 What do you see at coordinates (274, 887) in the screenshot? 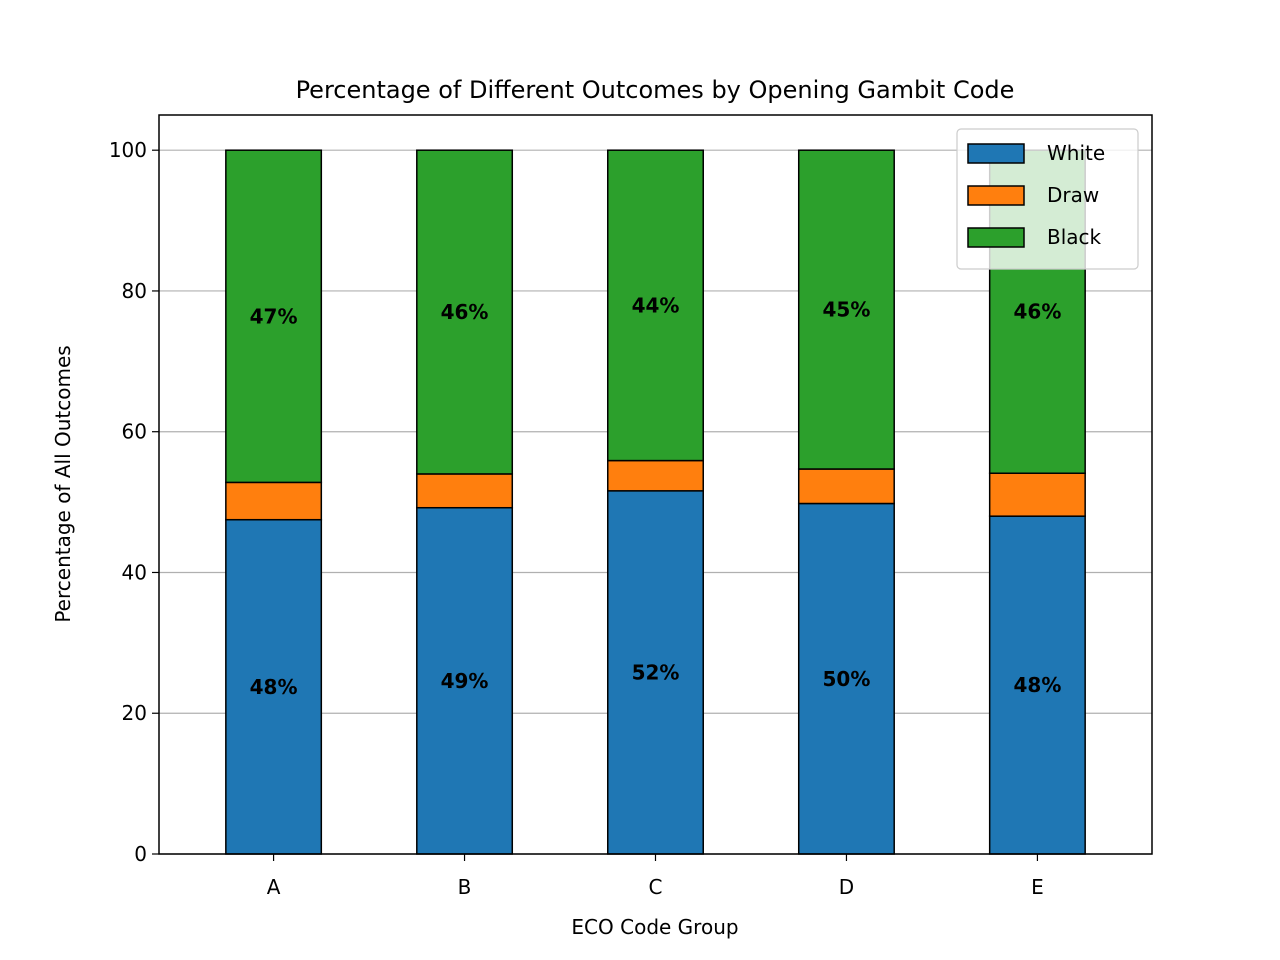
I see `x-tick-label: A` at bounding box center [274, 887].